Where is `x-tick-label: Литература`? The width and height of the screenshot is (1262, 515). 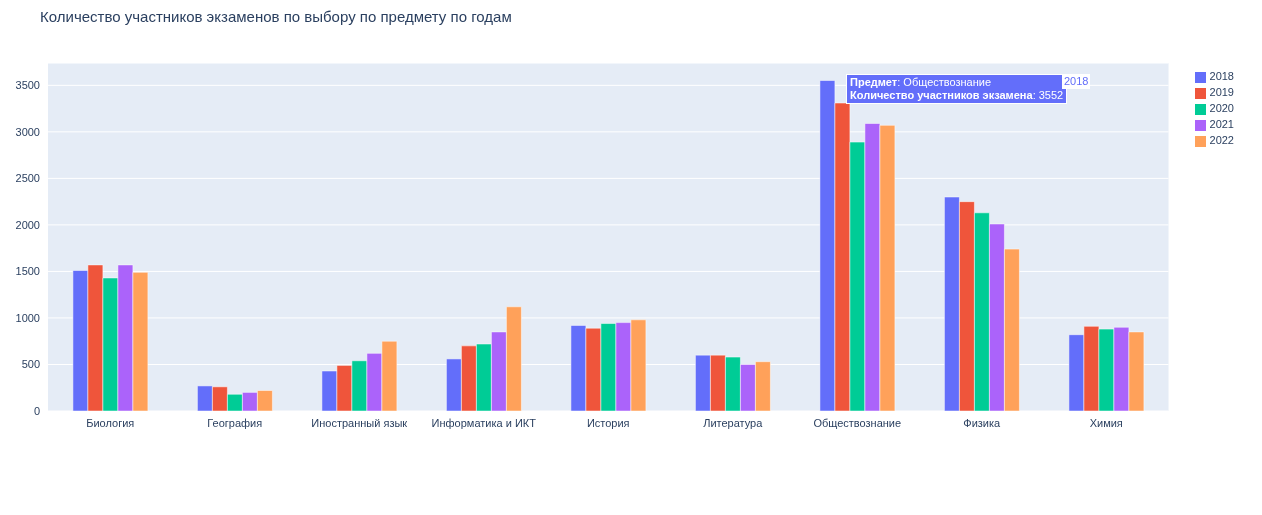 x-tick-label: Литература is located at coordinates (733, 422).